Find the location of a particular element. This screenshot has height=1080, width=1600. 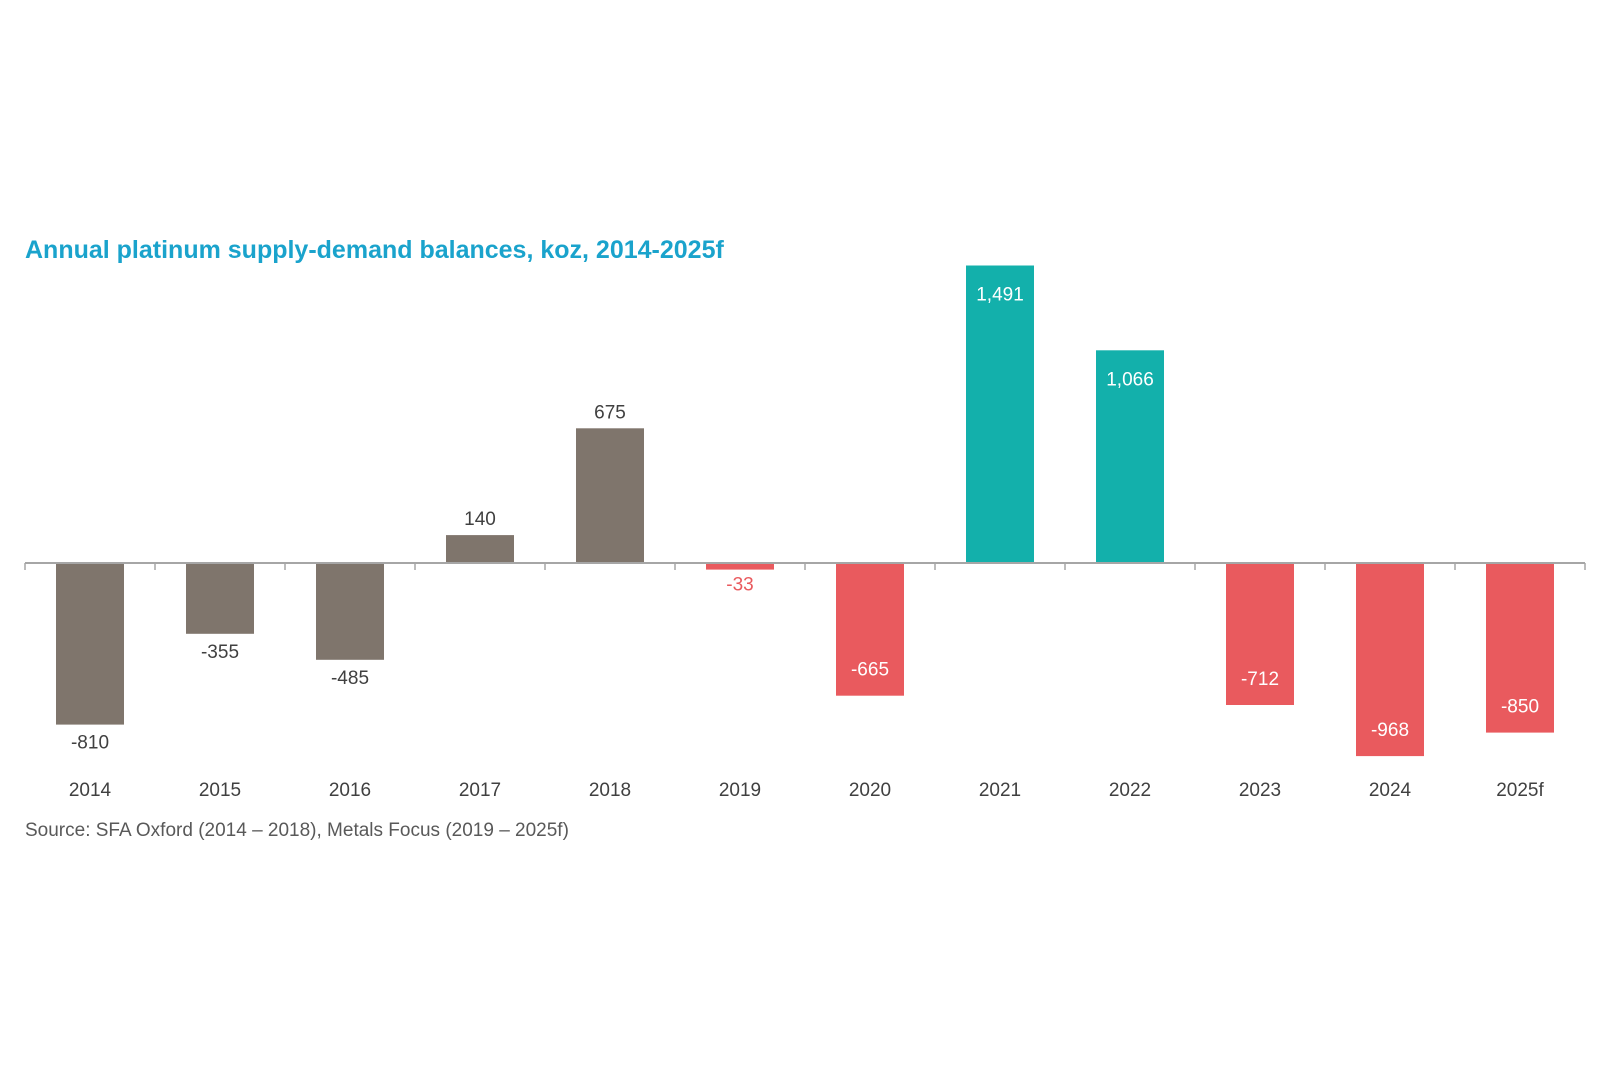

data-label-2022: 1,066 is located at coordinates (1130, 379).